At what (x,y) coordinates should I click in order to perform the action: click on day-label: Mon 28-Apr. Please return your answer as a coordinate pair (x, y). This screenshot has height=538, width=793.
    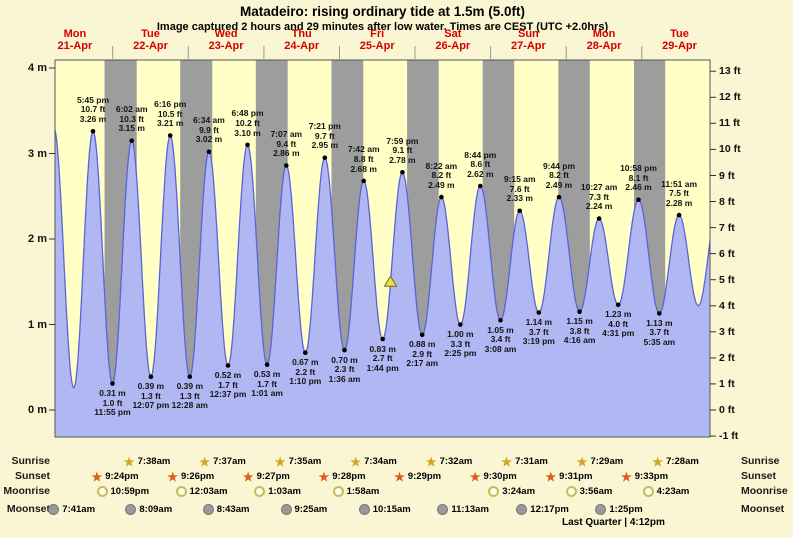
    Looking at the image, I should click on (604, 40).